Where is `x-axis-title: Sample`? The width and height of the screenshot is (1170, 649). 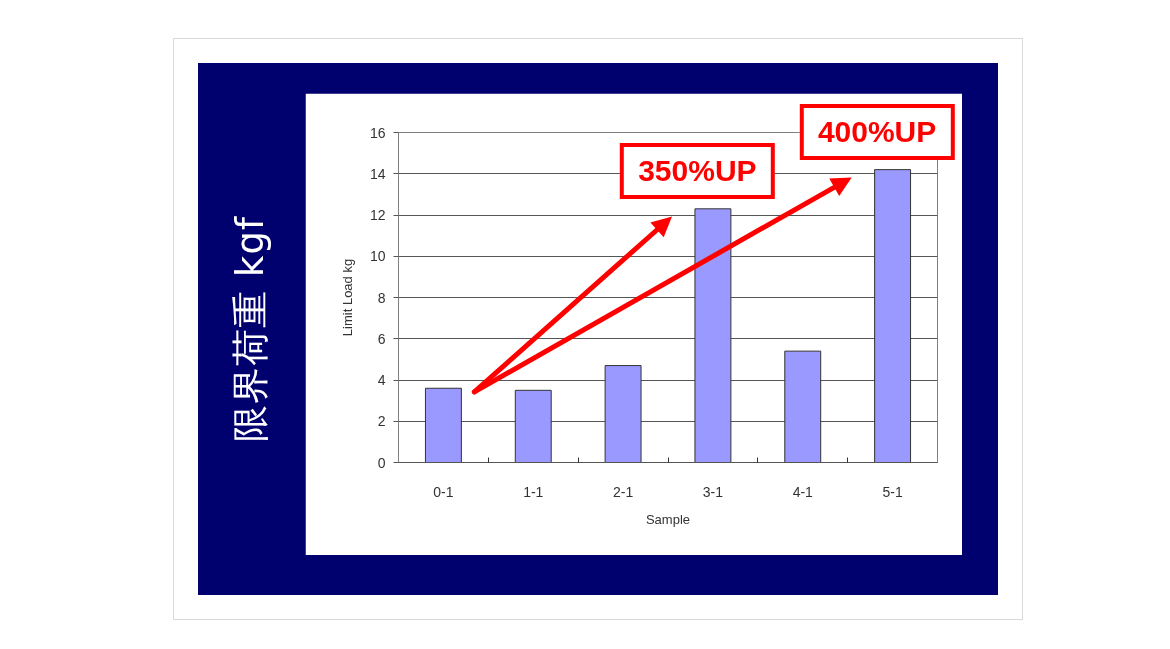
x-axis-title: Sample is located at coordinates (668, 519).